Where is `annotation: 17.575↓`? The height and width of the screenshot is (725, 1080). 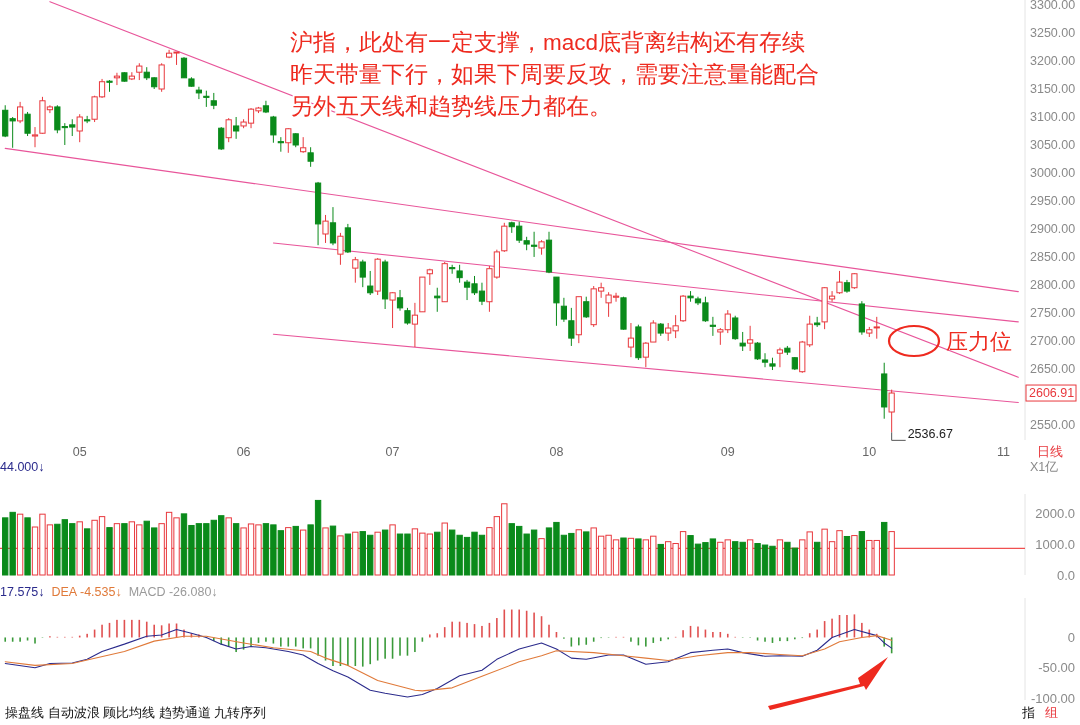 annotation: 17.575↓ is located at coordinates (22, 592).